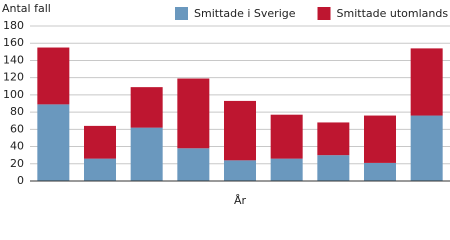 The image size is (450, 240). Describe the element at coordinates (20, 180) in the screenshot. I see `y-tick-label: 0` at that location.